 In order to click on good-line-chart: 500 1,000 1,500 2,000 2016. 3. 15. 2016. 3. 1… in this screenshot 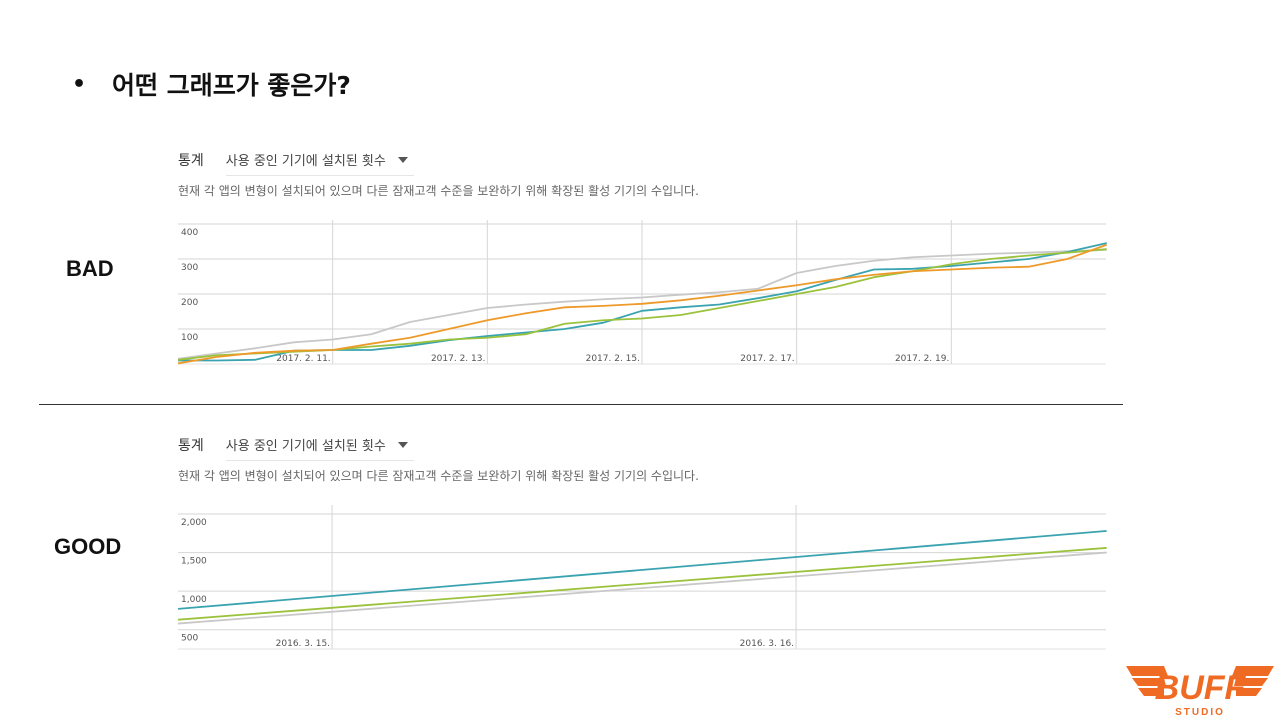, I will do `click(642, 577)`.